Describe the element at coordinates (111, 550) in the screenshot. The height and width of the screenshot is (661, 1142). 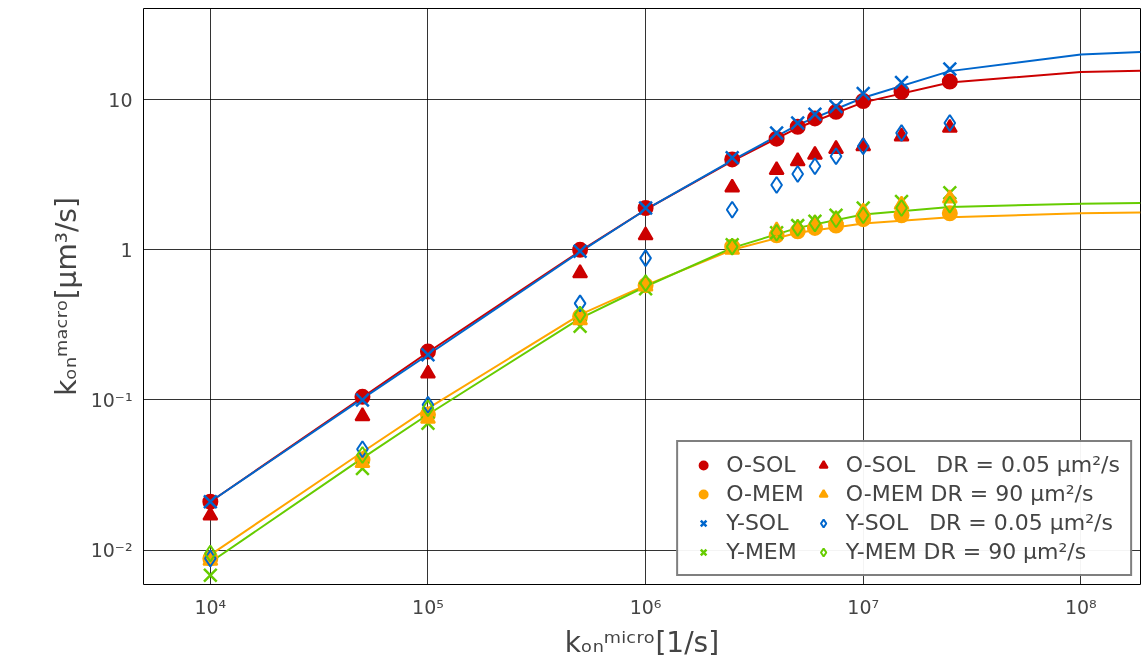
I see `y-tick-label: 10⁻²` at that location.